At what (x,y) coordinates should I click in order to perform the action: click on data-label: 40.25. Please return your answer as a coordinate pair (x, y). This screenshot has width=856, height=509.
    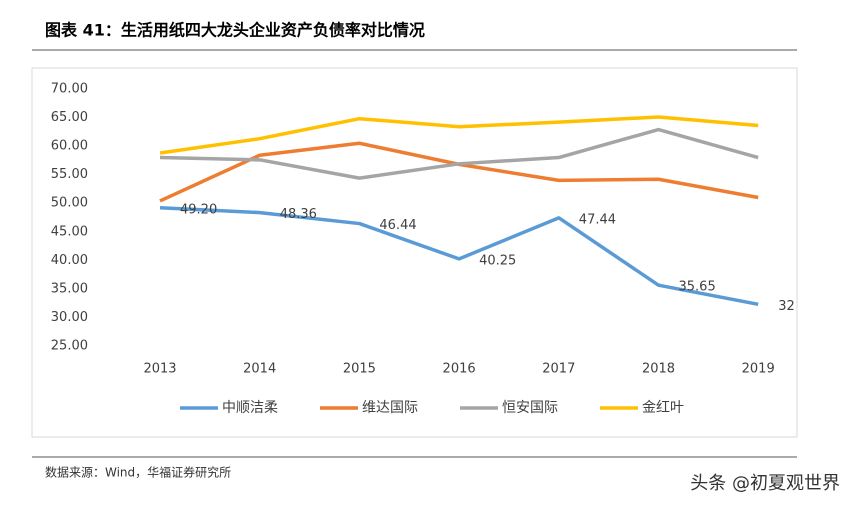
    Looking at the image, I should click on (497, 260).